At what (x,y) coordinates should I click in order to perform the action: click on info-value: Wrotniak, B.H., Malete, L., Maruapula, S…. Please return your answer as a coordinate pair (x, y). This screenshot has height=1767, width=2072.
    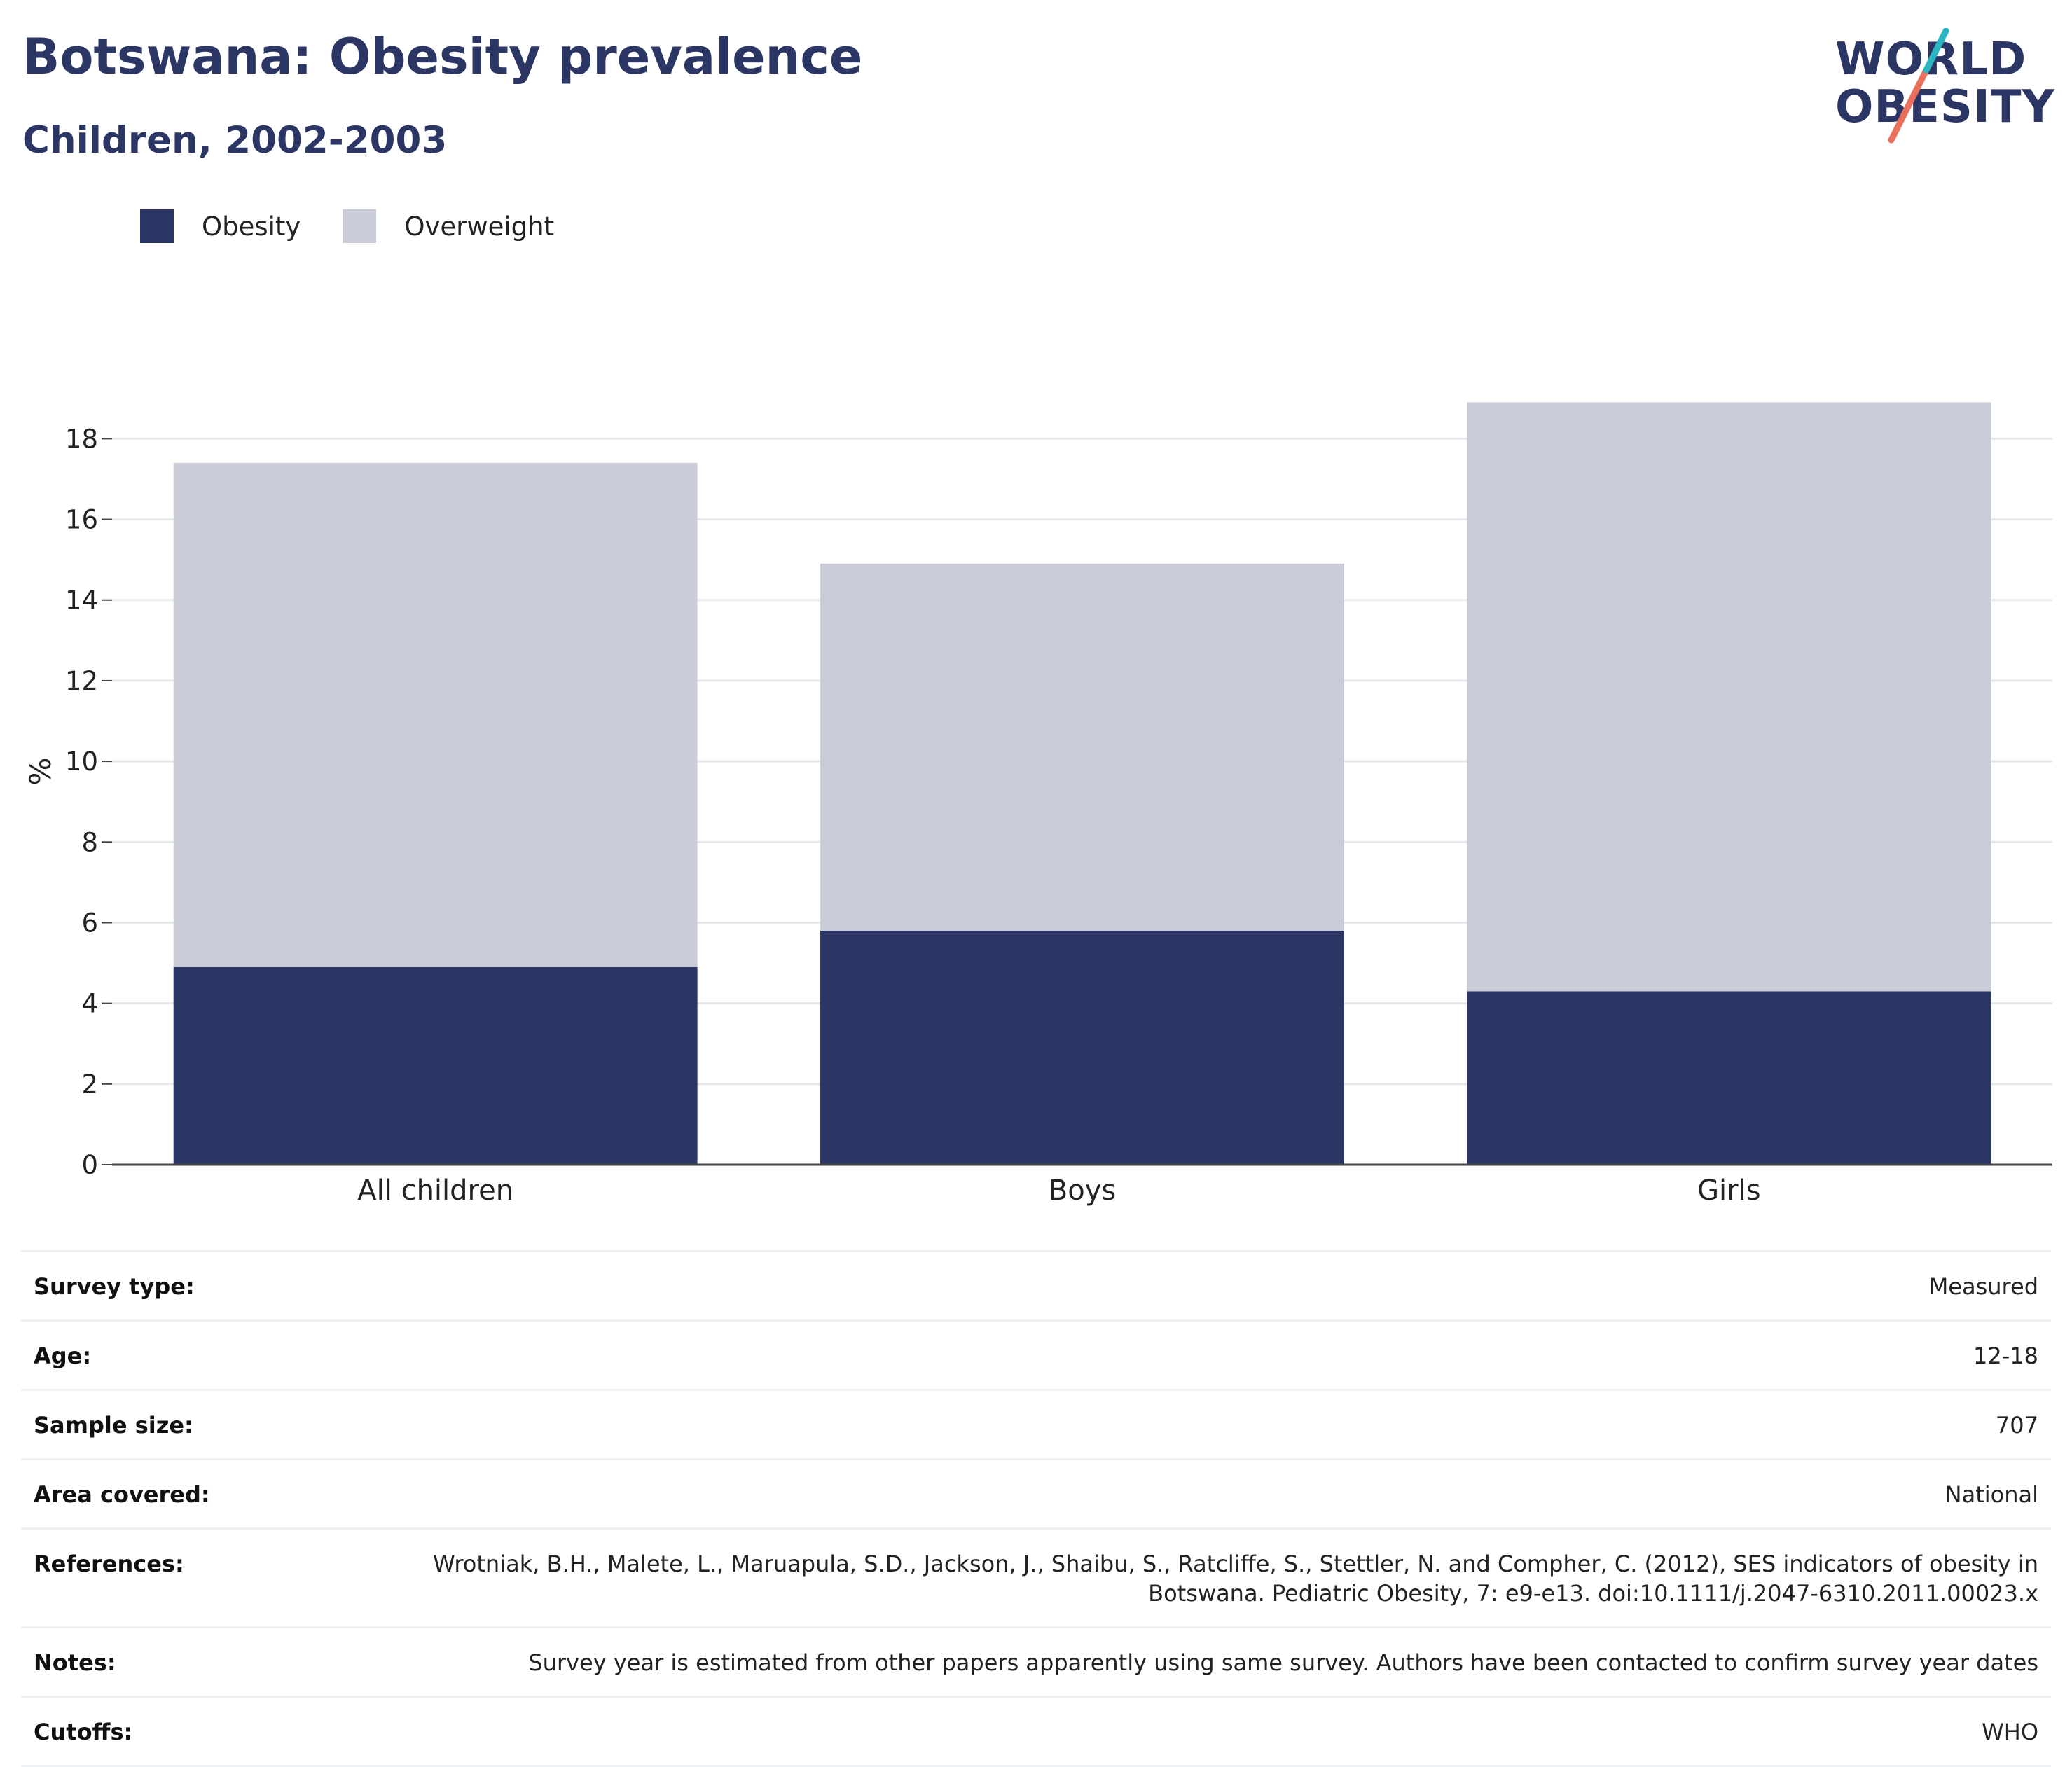
    Looking at the image, I should click on (1236, 1579).